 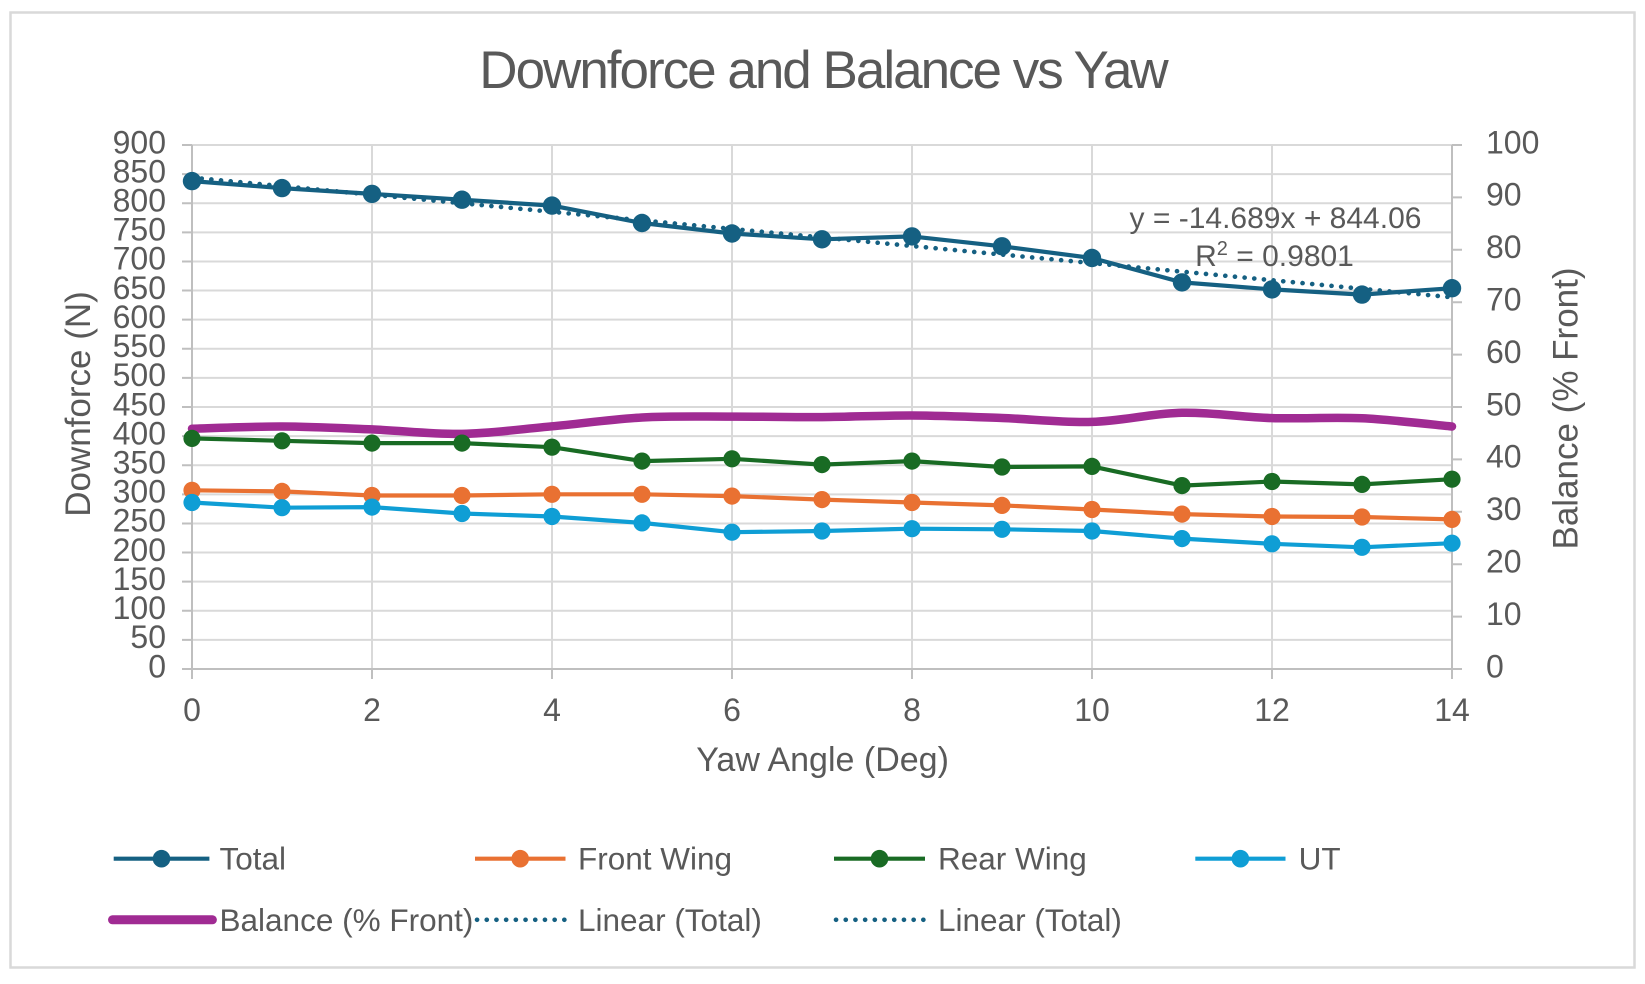 What do you see at coordinates (139, 142) in the screenshot?
I see `svg-text: 900` at bounding box center [139, 142].